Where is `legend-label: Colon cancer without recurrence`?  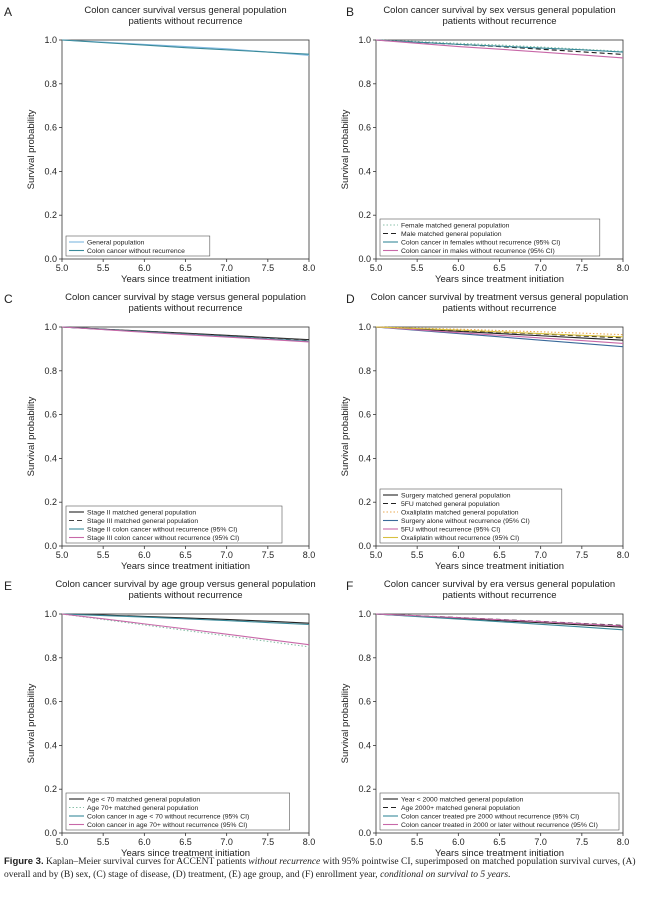
legend-label: Colon cancer without recurrence is located at coordinates (136, 251).